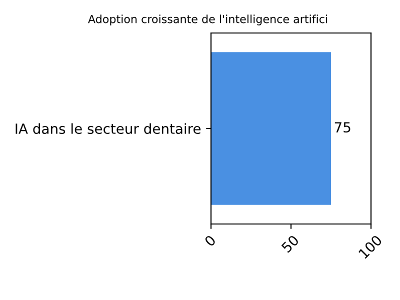 The image size is (400, 300). I want to click on x-tick-label: 0, so click(210, 240).